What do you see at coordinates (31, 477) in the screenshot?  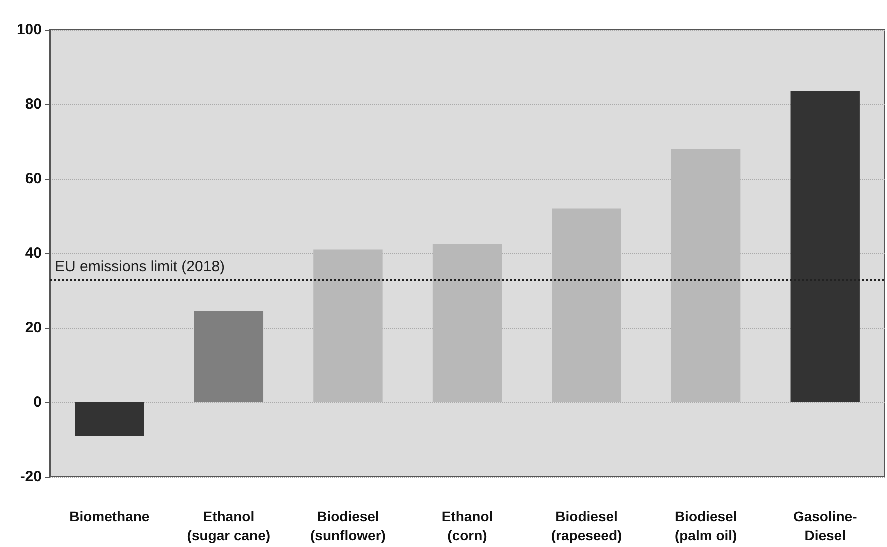 I see `y-tick-label: -20` at bounding box center [31, 477].